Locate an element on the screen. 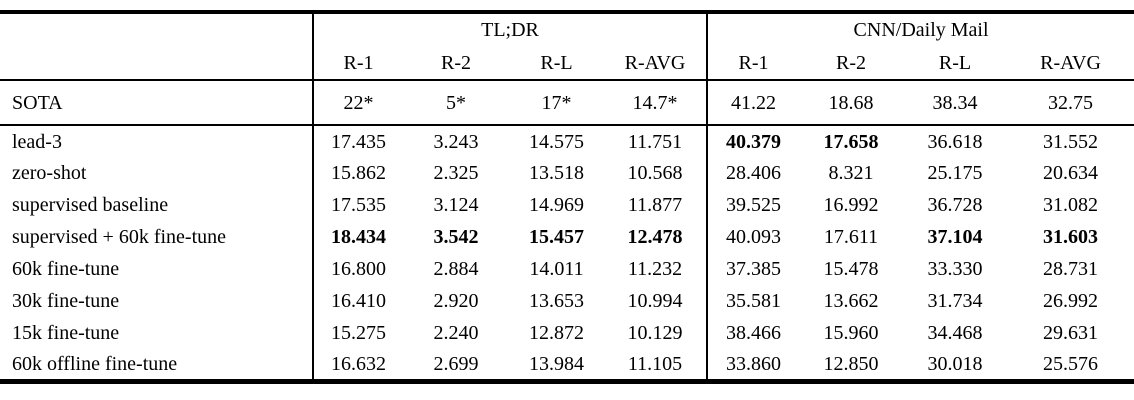 The height and width of the screenshot is (400, 1134). table-cell: 26.992 is located at coordinates (1071, 301).